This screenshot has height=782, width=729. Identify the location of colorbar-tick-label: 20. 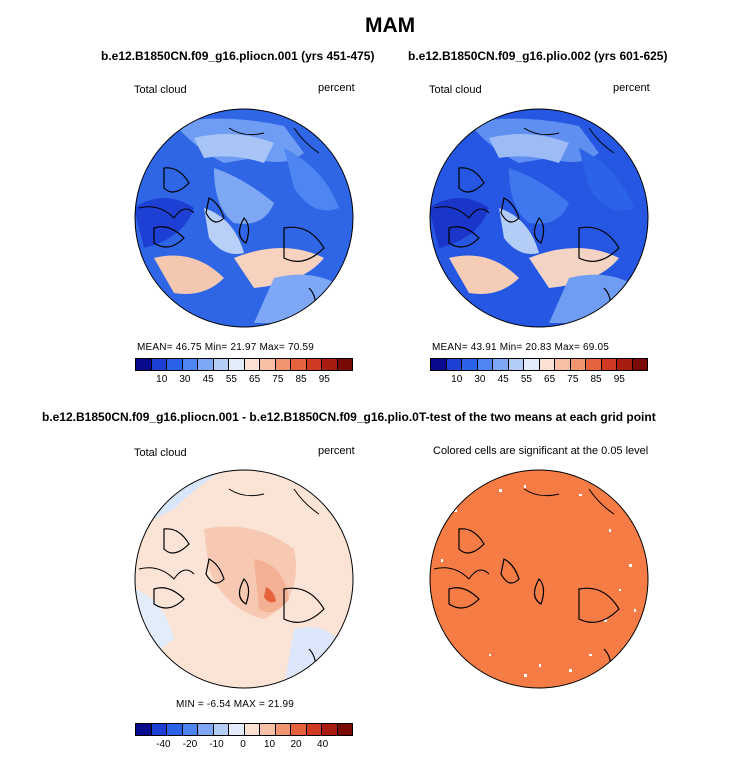
(296, 744).